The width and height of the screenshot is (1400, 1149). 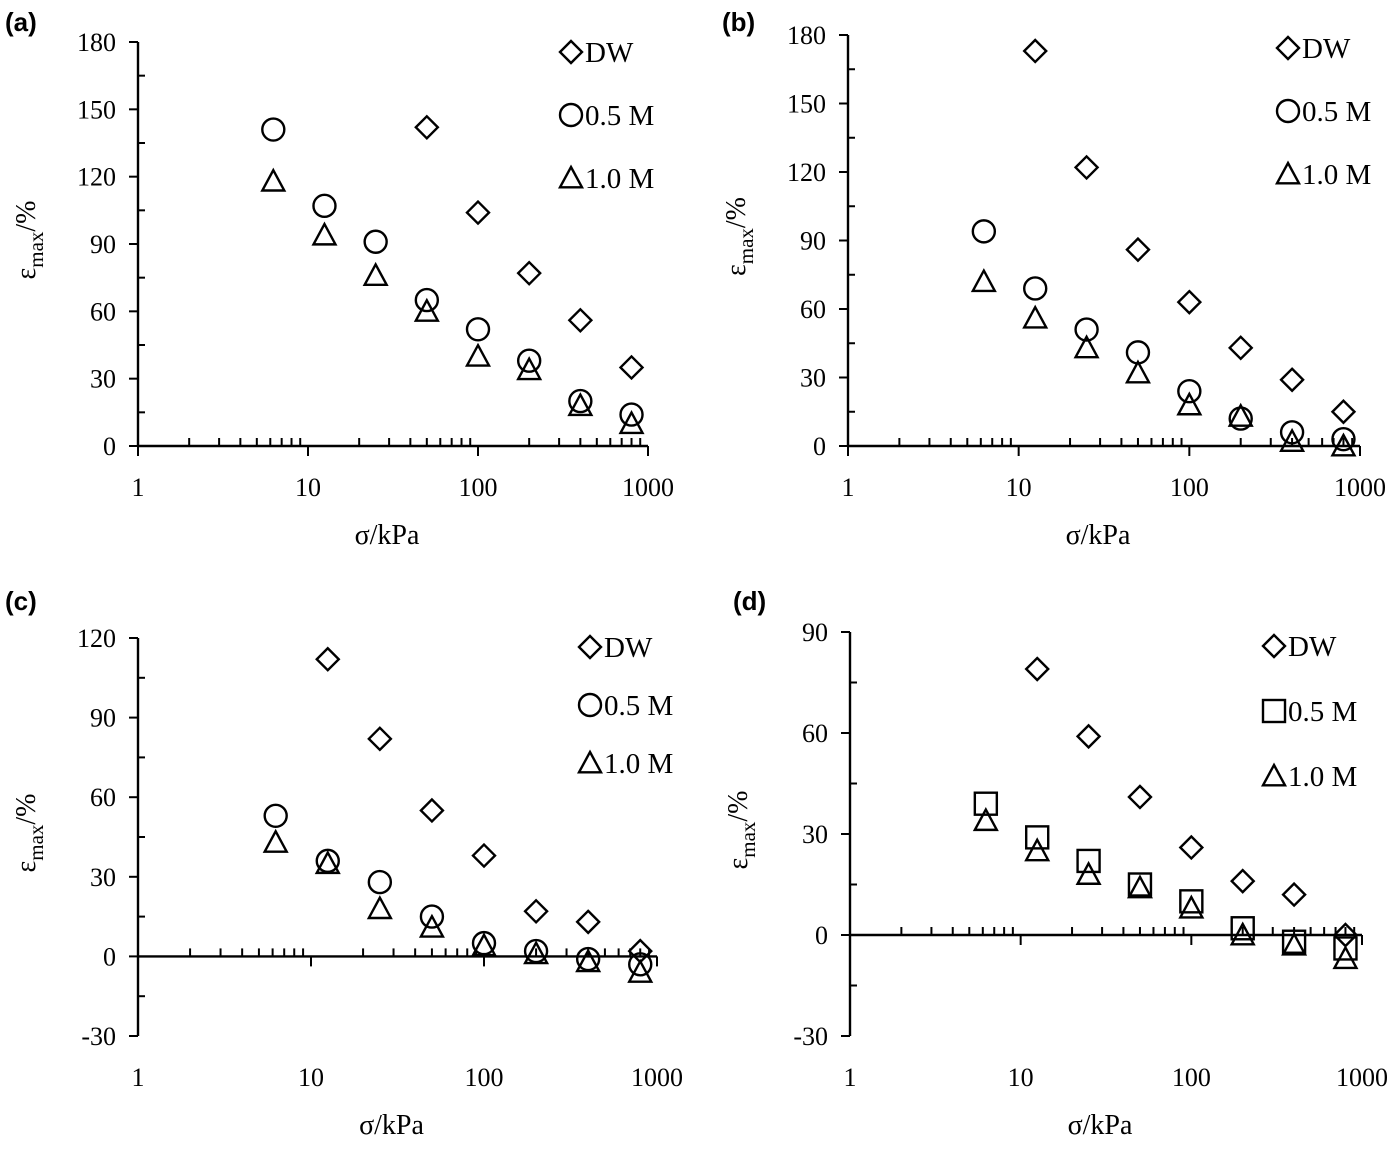 I want to click on legend-marker-square, so click(x=1274, y=711).